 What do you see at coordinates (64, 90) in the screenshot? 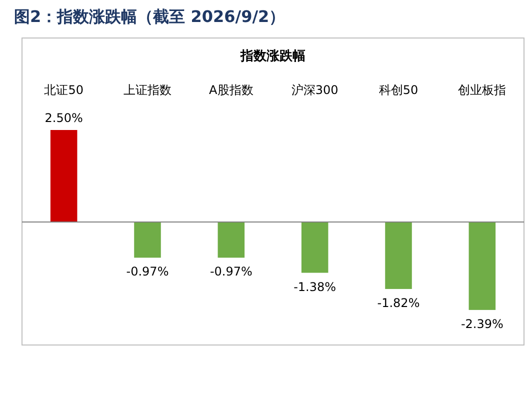
I see `x-tick-label: 北证50` at bounding box center [64, 90].